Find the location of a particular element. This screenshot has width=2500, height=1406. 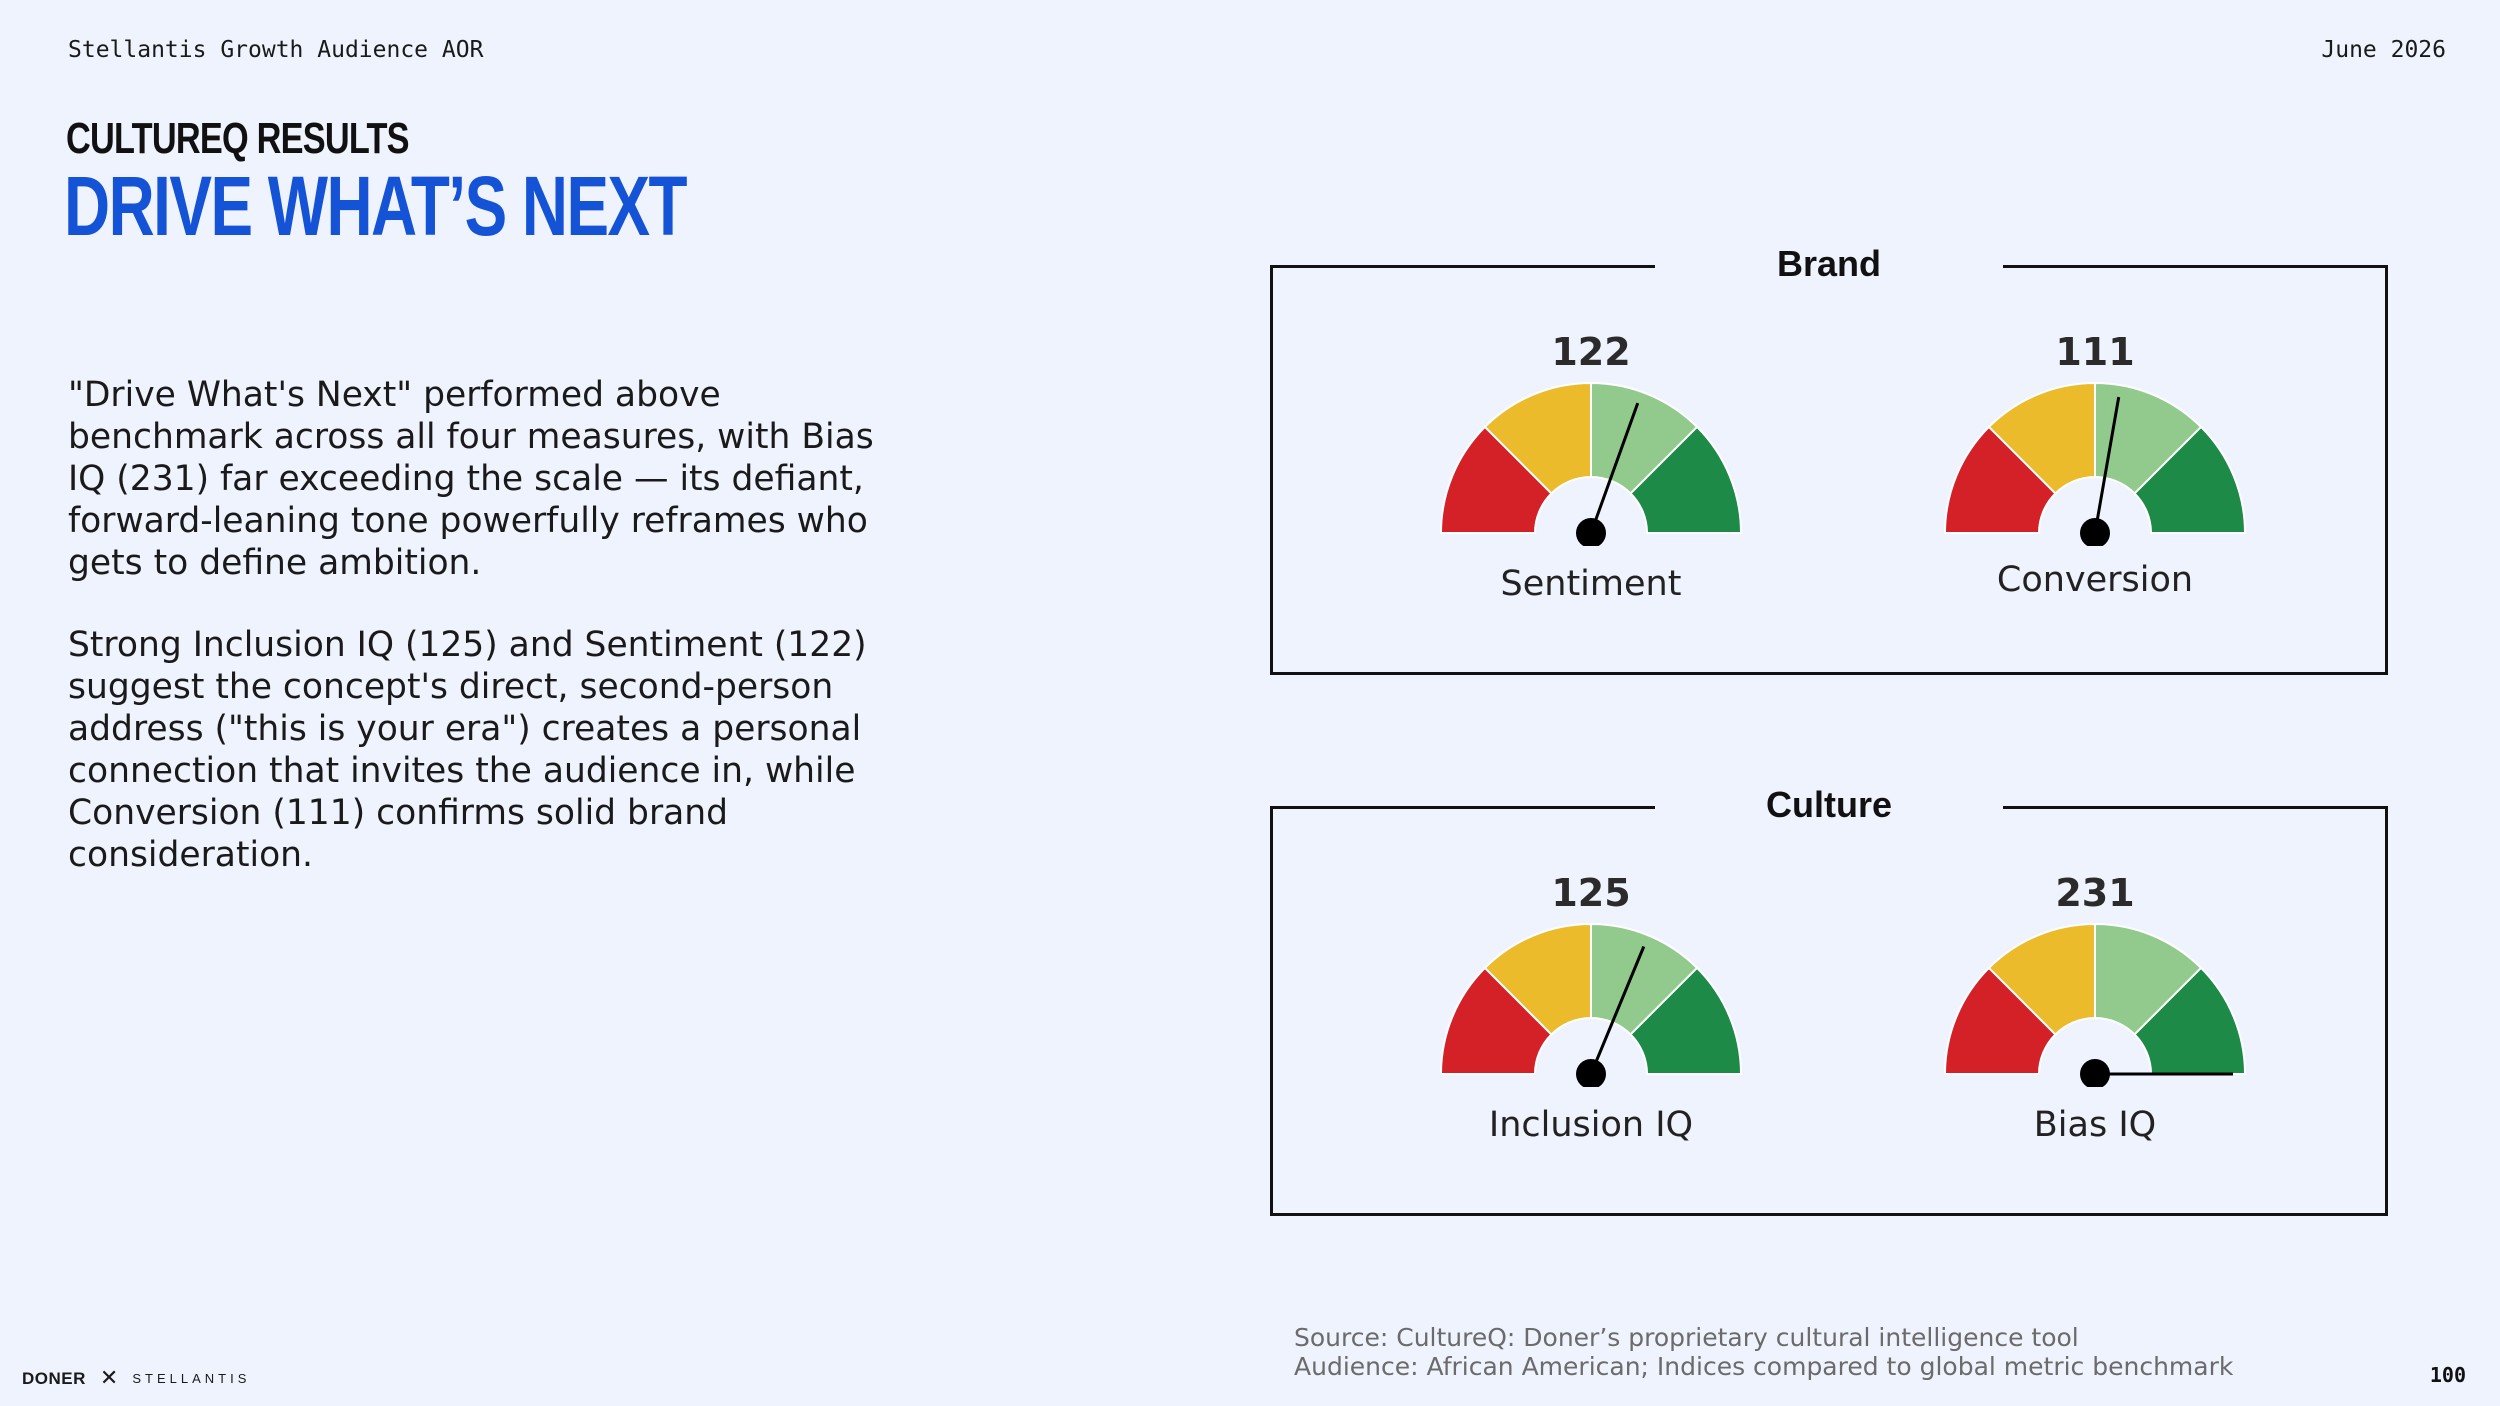

doner-logo: DONER is located at coordinates (54, 1378).